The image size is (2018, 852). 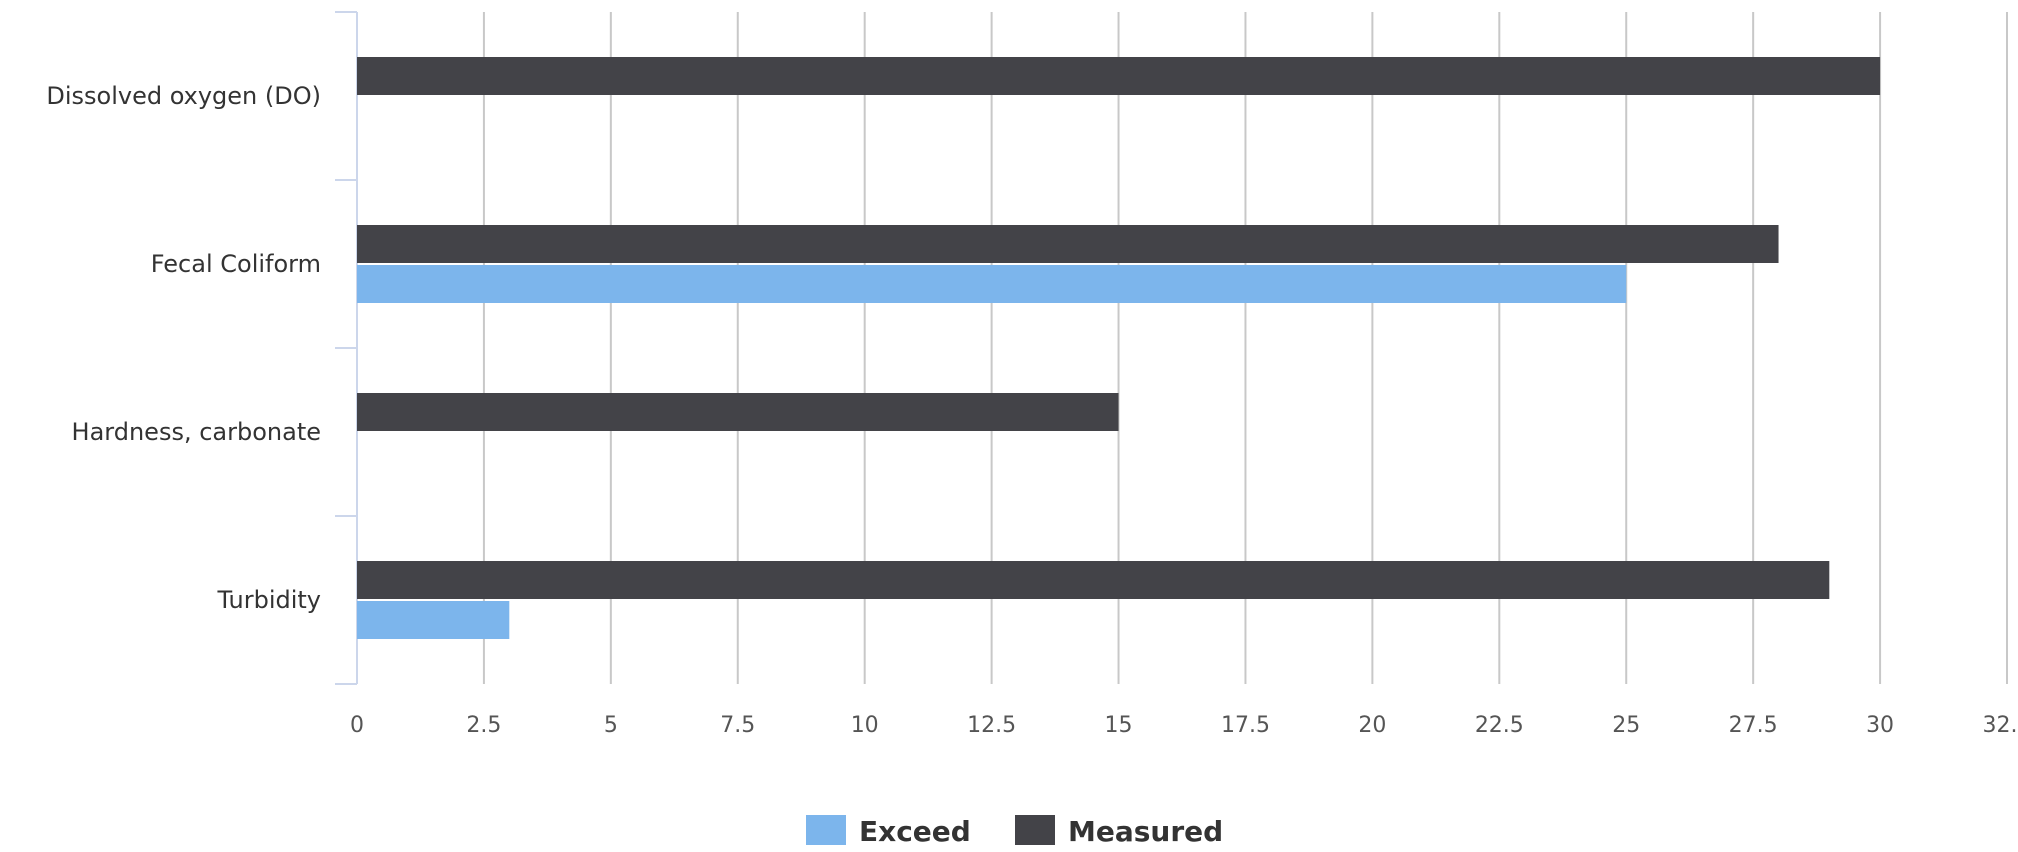 I want to click on legend-swatch-exceed, so click(x=826, y=830).